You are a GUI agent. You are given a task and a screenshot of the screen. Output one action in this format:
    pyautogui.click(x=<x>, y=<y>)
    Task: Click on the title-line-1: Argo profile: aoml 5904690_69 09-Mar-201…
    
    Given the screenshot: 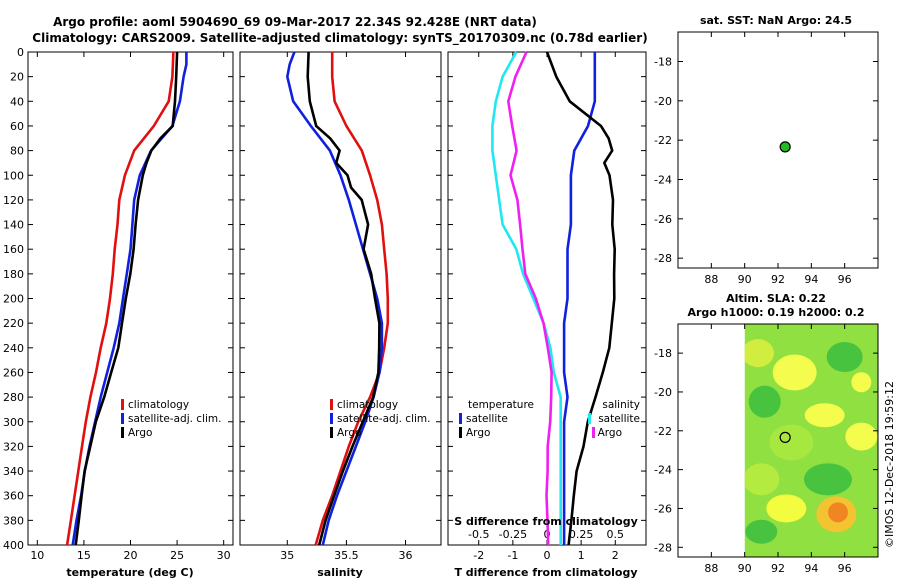 What is the action you would take?
    pyautogui.click(x=295, y=22)
    